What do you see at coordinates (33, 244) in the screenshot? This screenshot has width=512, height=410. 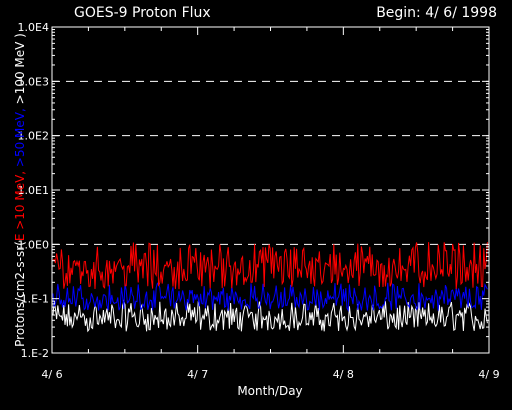 I see `y-tick-label: 1.0E0` at bounding box center [33, 244].